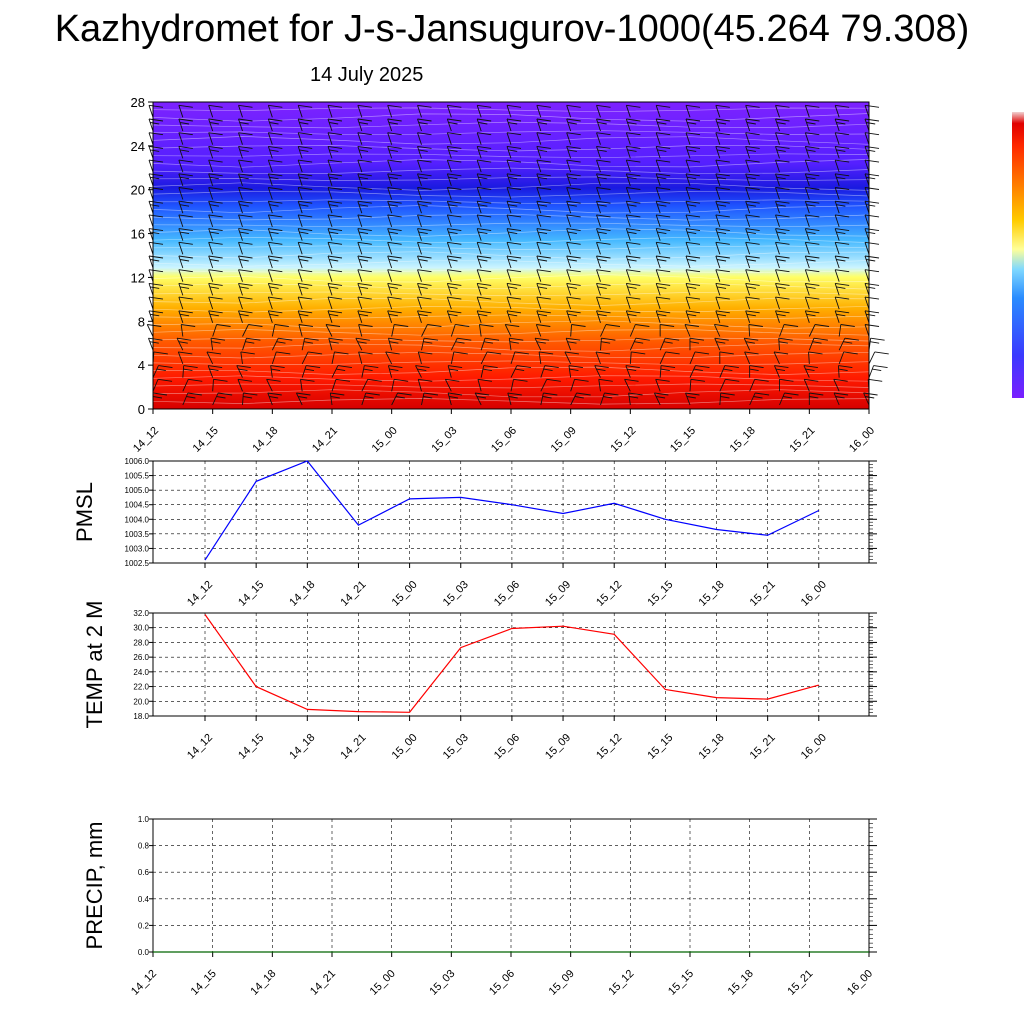  What do you see at coordinates (138, 277) in the screenshot?
I see `y-tick-label: 12` at bounding box center [138, 277].